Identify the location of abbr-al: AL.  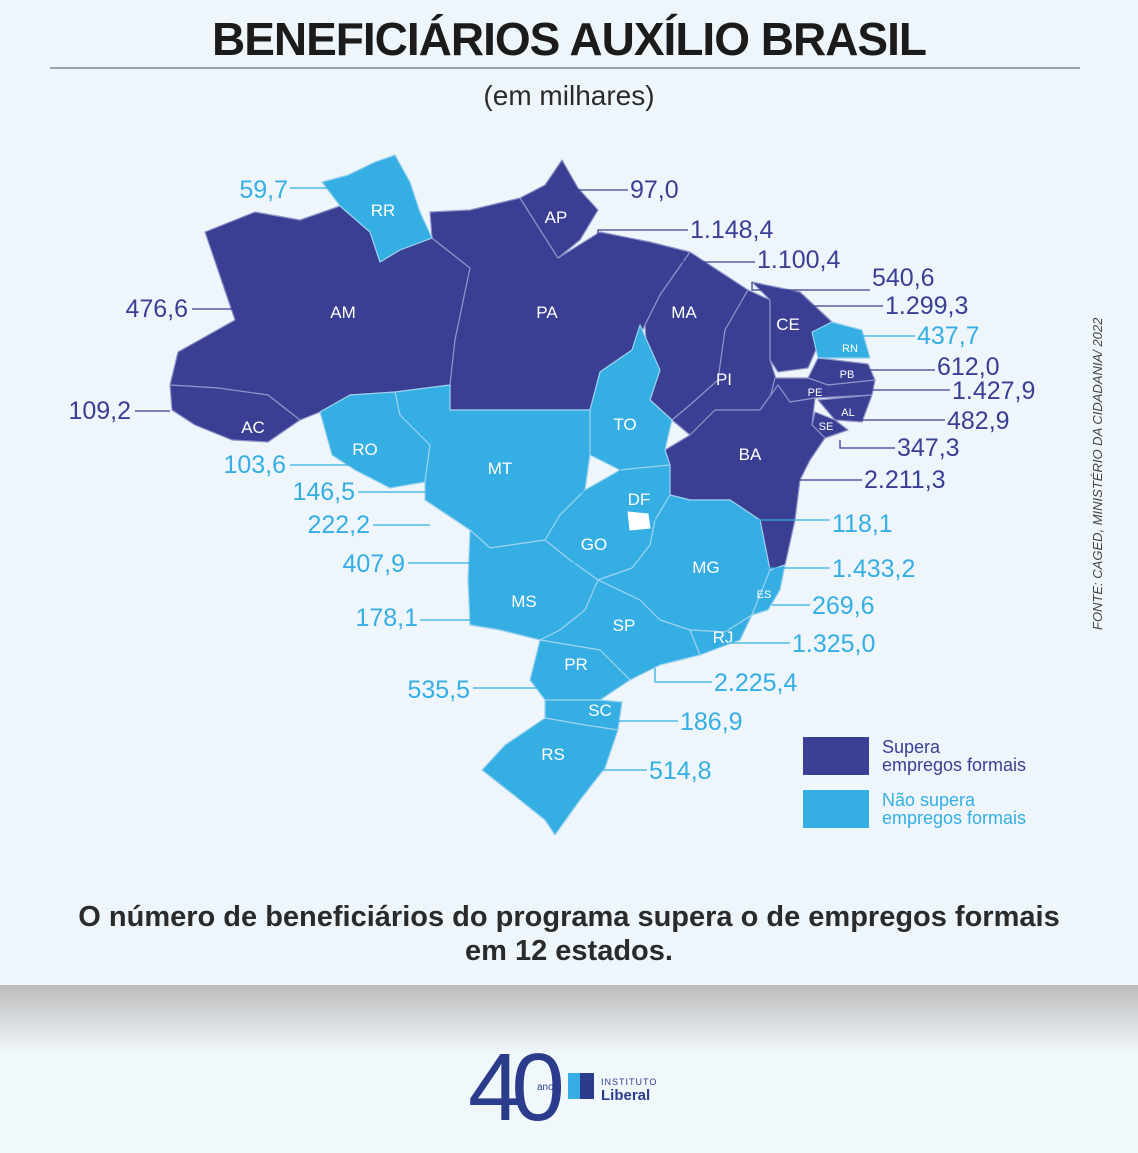
(847, 413).